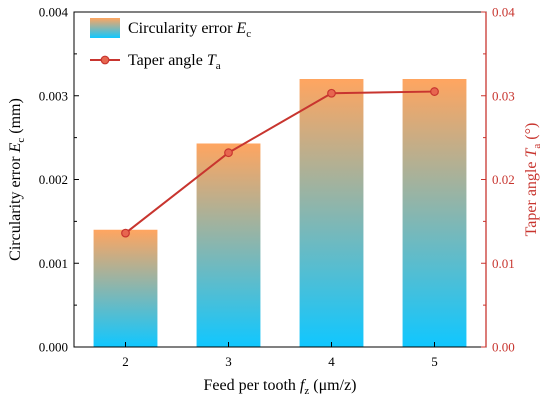 This screenshot has height=403, width=550. I want to click on y-right-axis-label: Taper angle Ta (°), so click(533, 180).